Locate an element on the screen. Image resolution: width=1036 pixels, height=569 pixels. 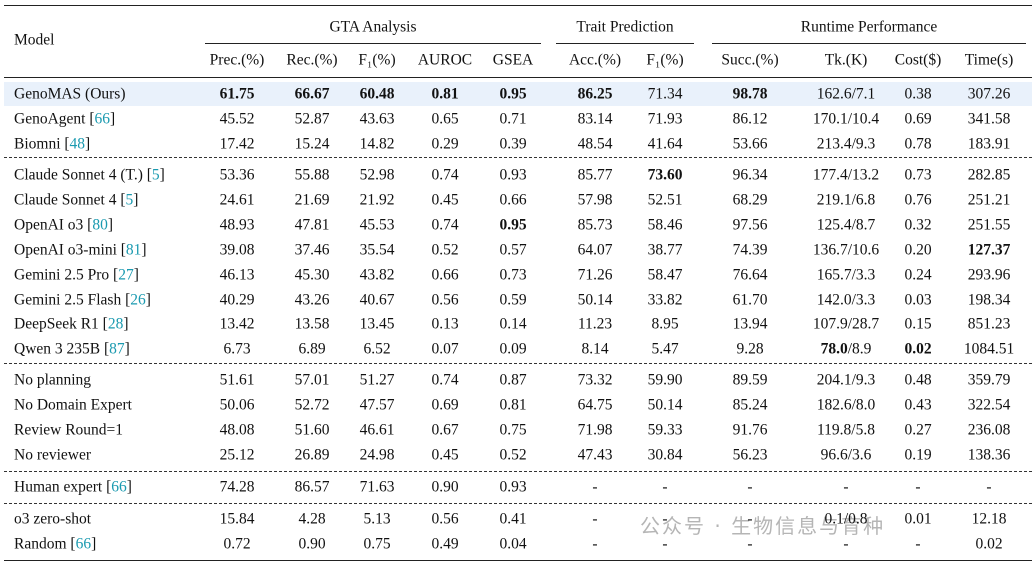
value-cell: 213.4/9.3 is located at coordinates (846, 144).